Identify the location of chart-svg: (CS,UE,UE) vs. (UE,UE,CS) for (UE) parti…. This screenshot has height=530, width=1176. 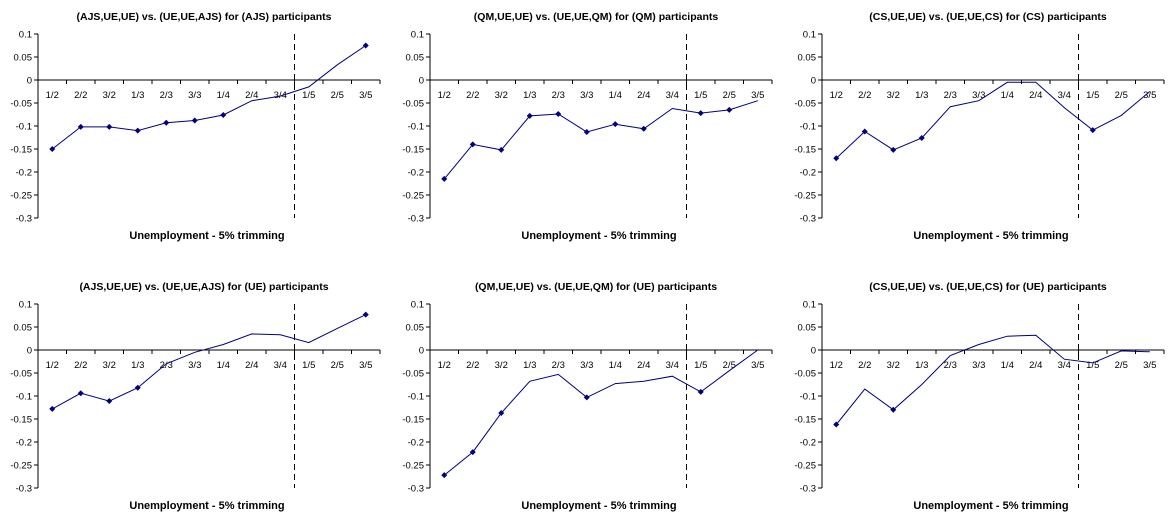
(979, 396).